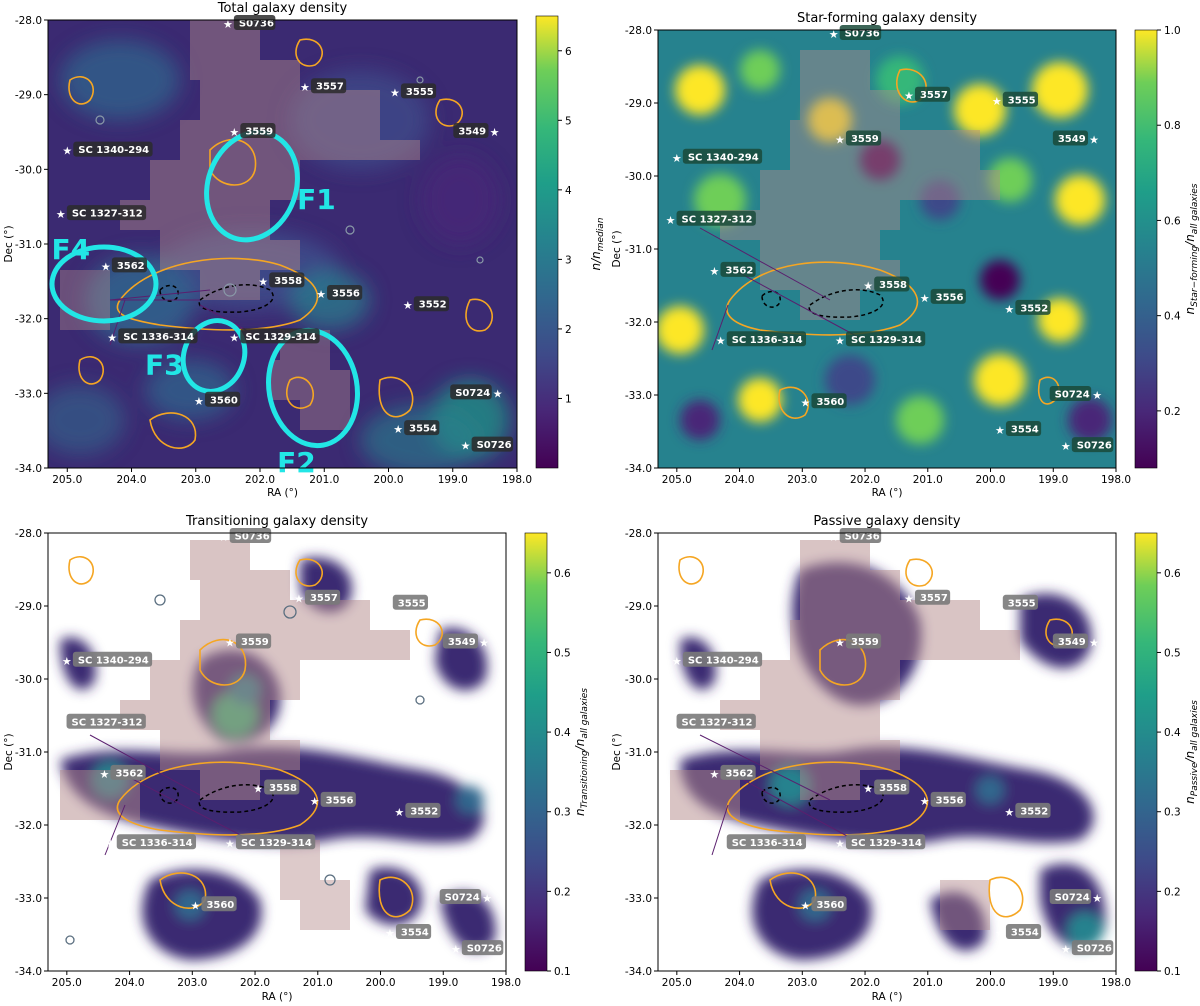  Describe the element at coordinates (1146, 249) in the screenshot. I see `colorbar` at that location.